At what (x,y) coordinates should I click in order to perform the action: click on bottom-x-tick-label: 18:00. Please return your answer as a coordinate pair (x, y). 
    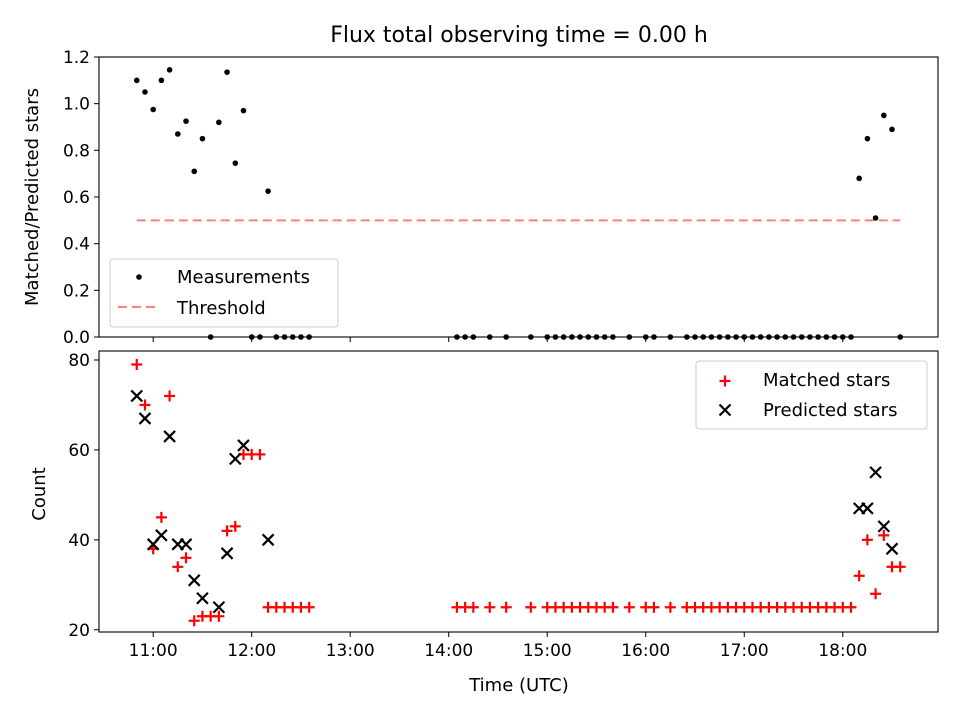
    Looking at the image, I should click on (842, 651).